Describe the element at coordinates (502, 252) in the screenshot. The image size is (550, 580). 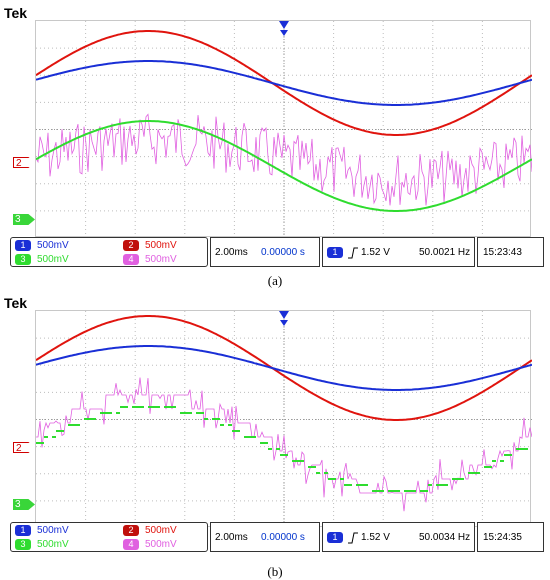
I see `clock-time: 15:23:43` at that location.